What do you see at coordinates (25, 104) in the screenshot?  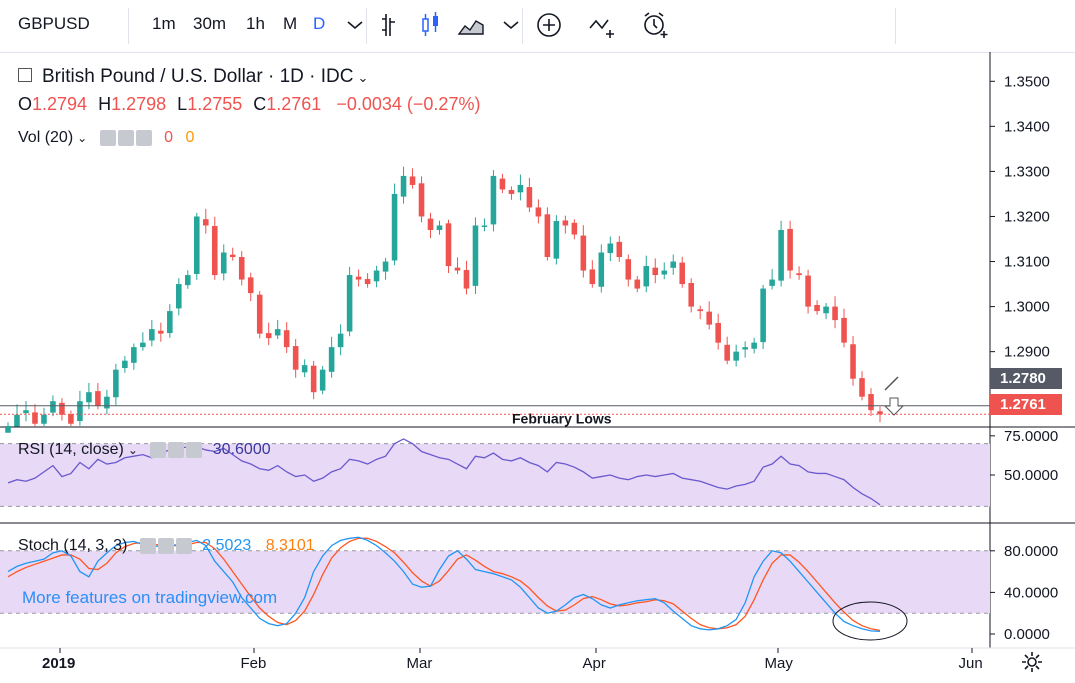 I see `open-label: O` at bounding box center [25, 104].